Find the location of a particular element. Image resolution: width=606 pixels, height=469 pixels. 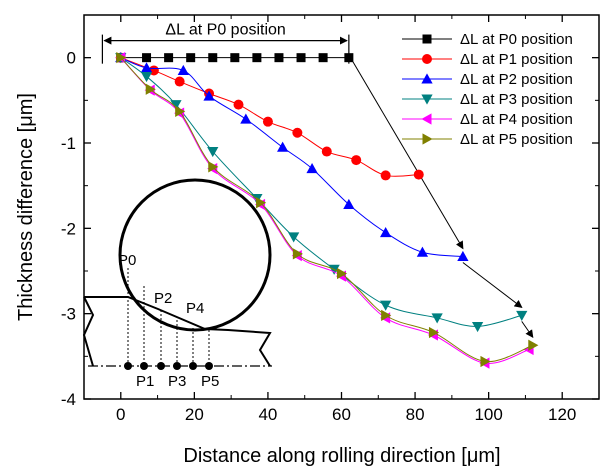

legend-item: ΔL at P0 position is located at coordinates (487, 39).